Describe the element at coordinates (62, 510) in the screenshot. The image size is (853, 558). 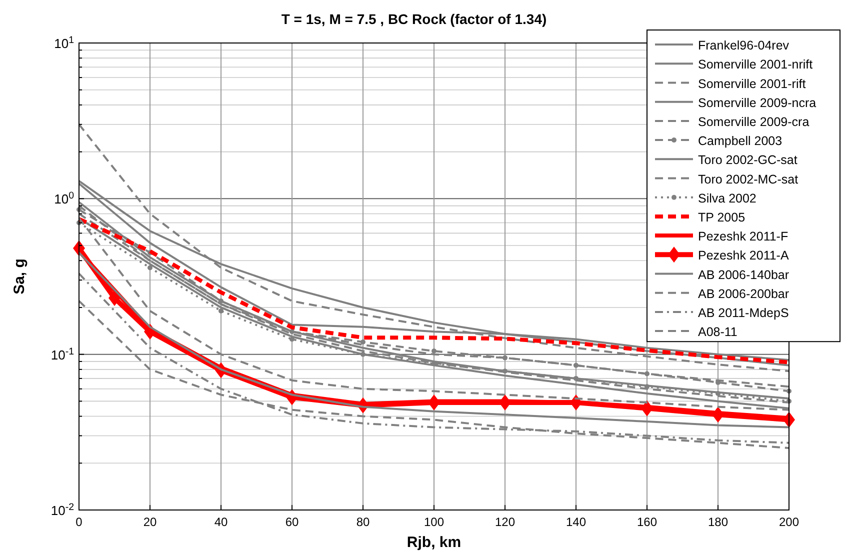
I see `y-tick-label: 10$^{-2}$` at that location.